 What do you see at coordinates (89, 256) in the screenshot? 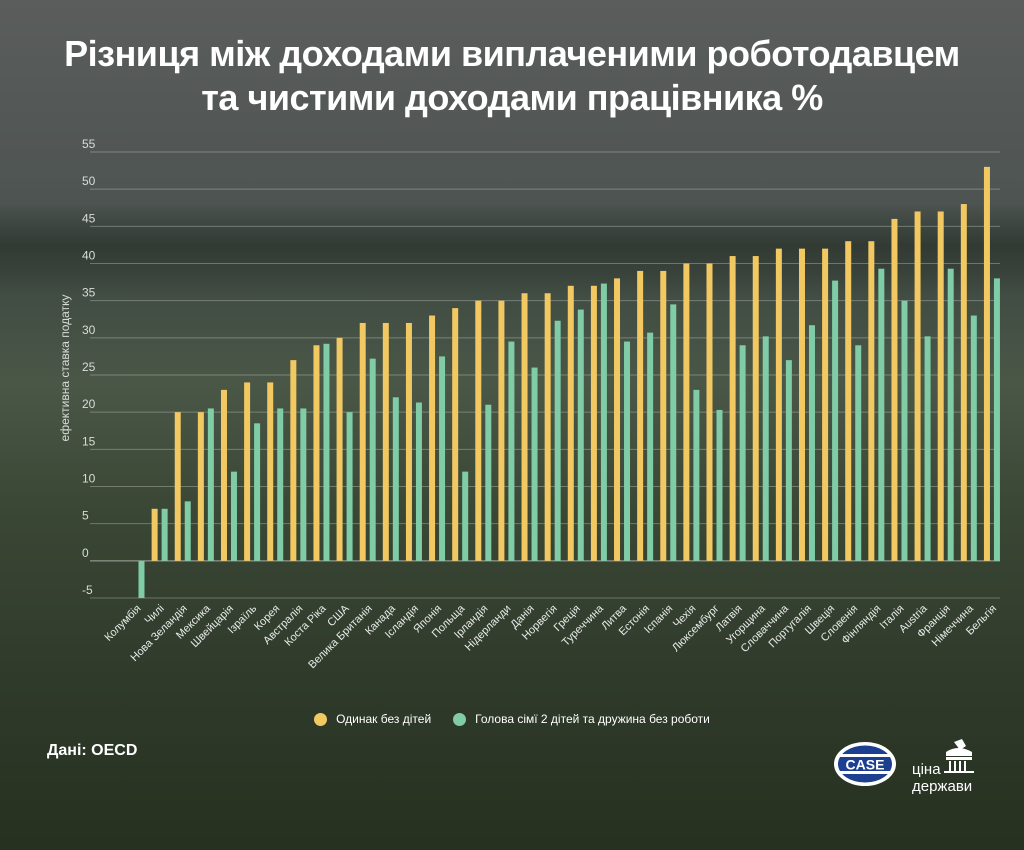
I see `y-tick-label: 40` at bounding box center [89, 256].